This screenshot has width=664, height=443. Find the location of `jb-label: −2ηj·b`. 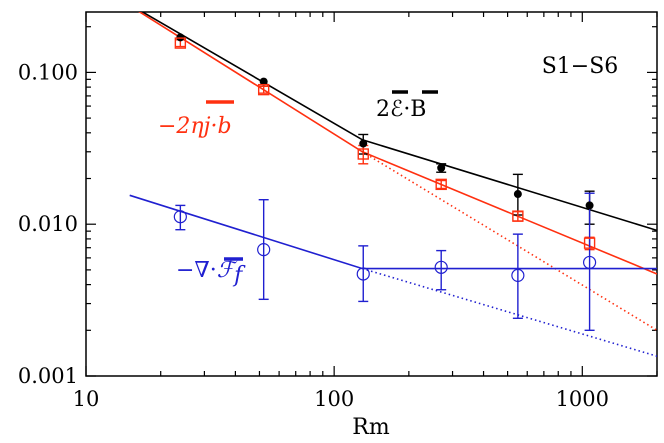

jb-label: −2ηj·b is located at coordinates (196, 119).